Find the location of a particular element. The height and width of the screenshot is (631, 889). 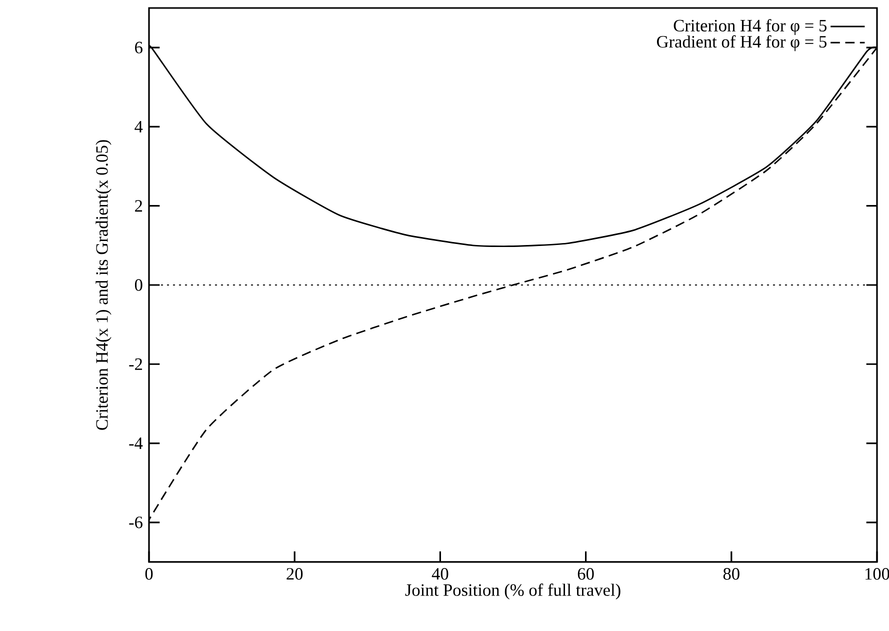

y-tick-label: 2 is located at coordinates (138, 206).